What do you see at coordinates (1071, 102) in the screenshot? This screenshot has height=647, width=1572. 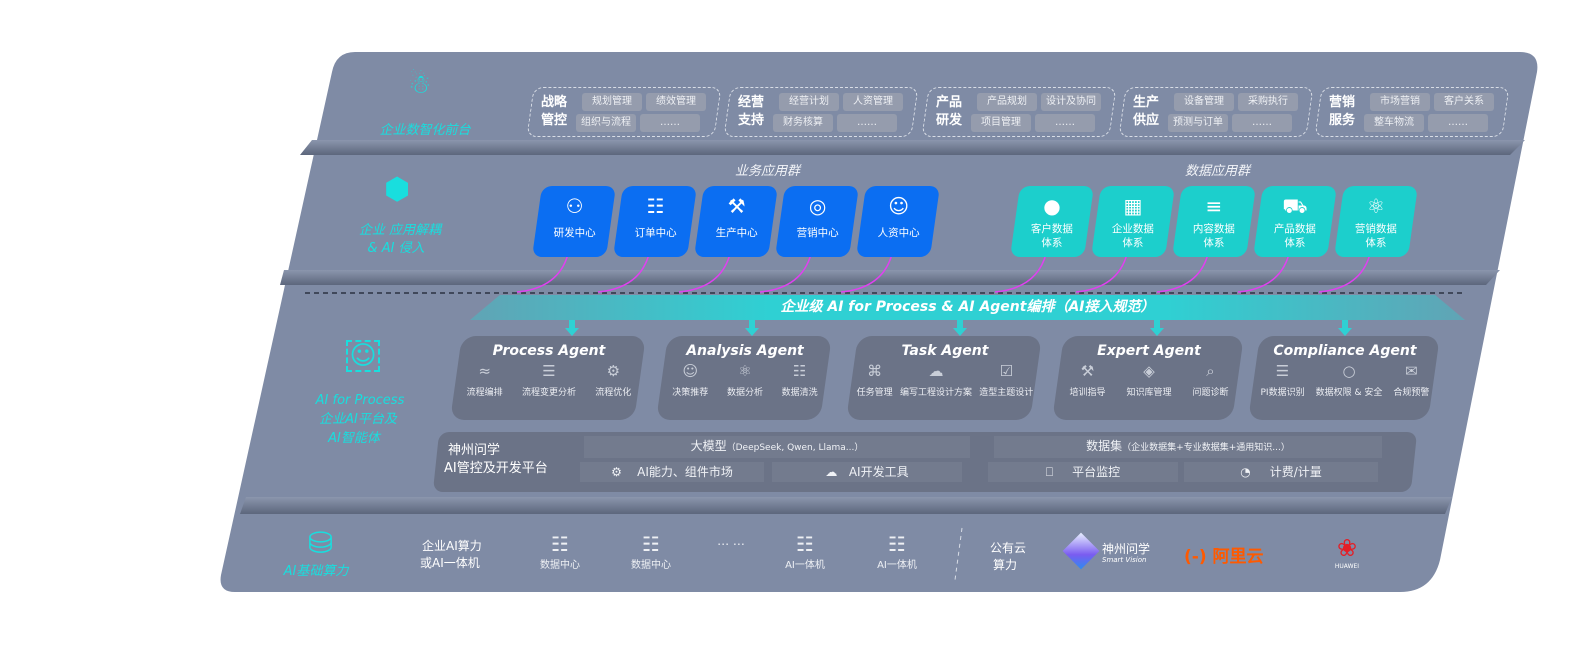 I see `function-chip: 设计及协同` at bounding box center [1071, 102].